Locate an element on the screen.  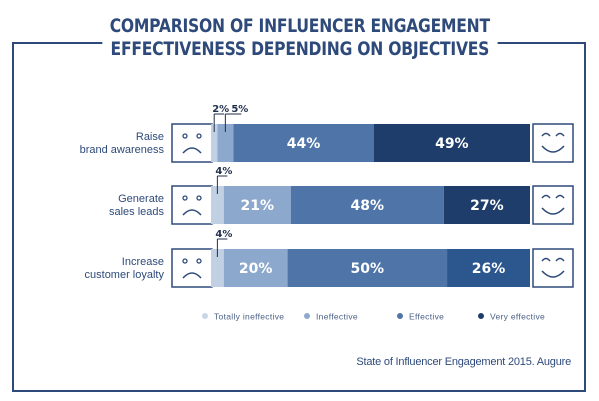
title-line-2: EFFECTIVENESS DEPENDING ON OBJECTIVES is located at coordinates (299, 49).